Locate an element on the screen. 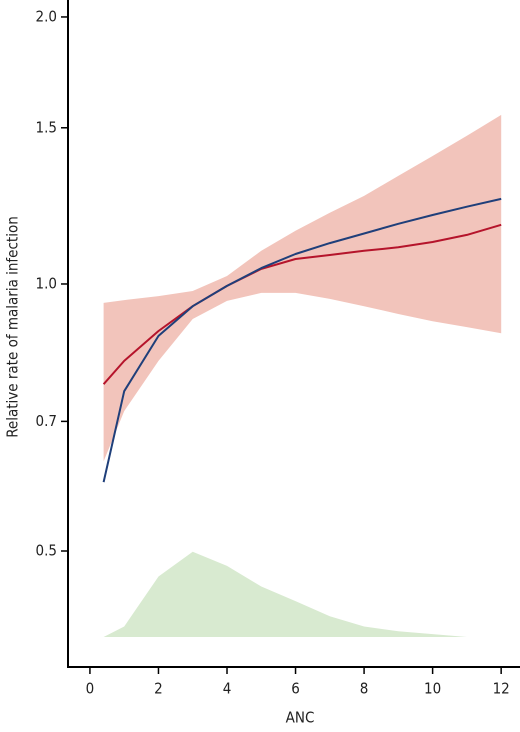 The height and width of the screenshot is (732, 520). y-tick-label: 1.0 is located at coordinates (46, 283).